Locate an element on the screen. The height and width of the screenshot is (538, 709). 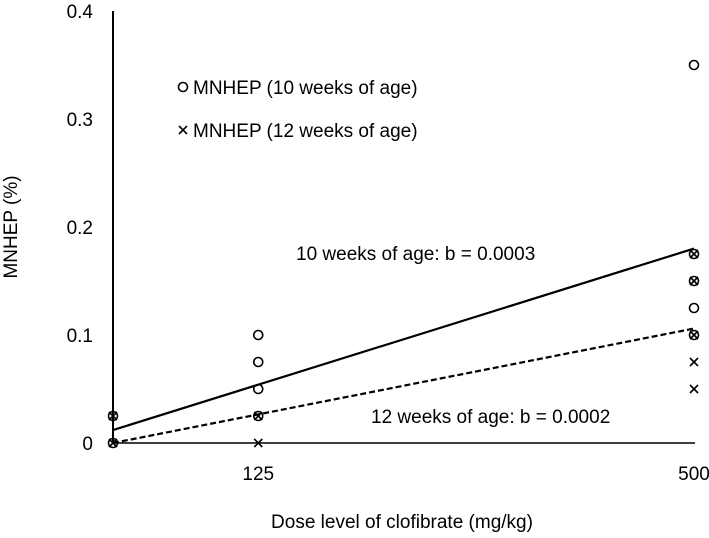
y-tick-labels: 0 0.1 0.2 0.3 0.4 is located at coordinates (80, 228).